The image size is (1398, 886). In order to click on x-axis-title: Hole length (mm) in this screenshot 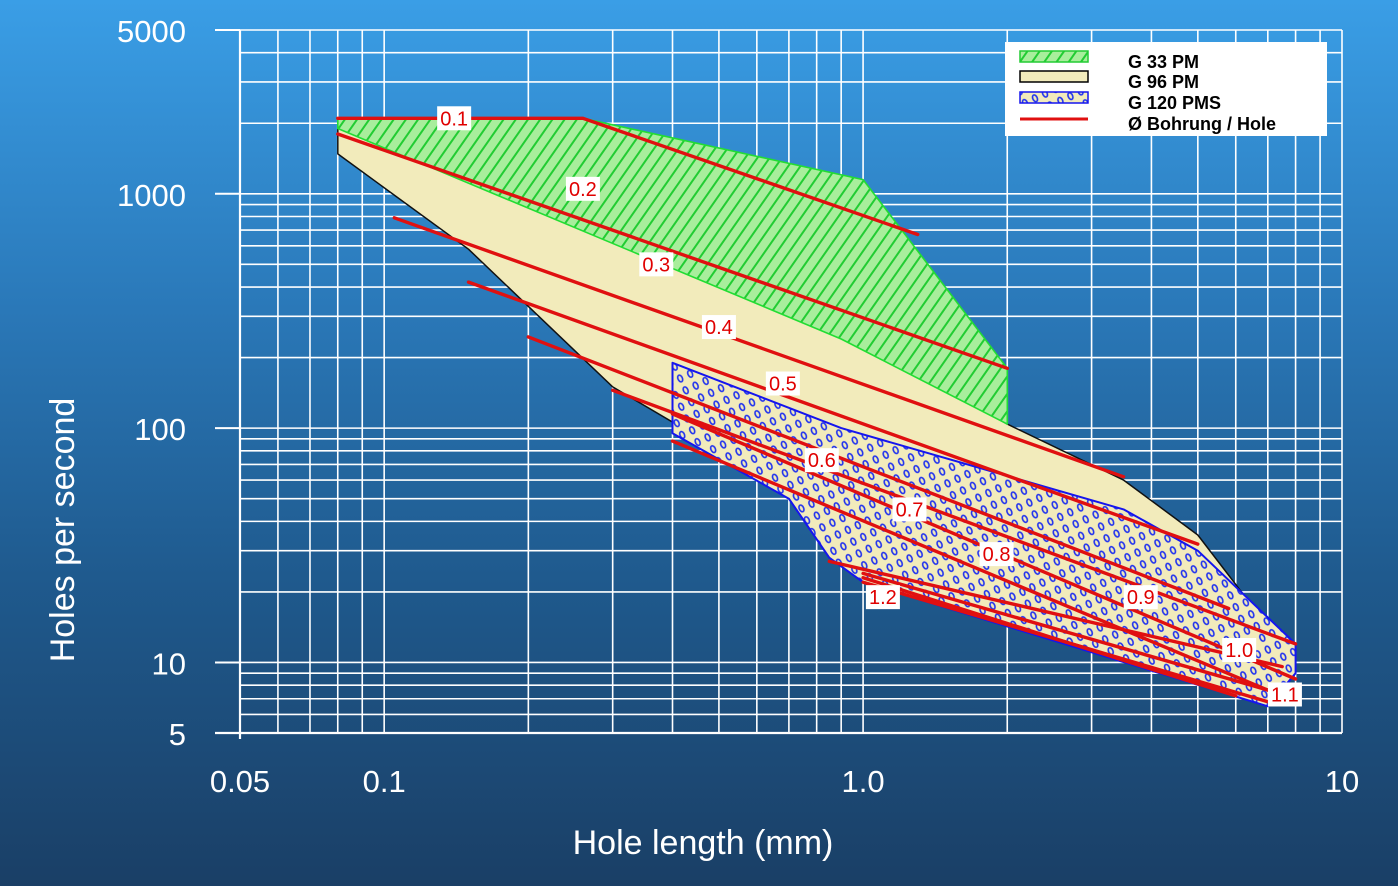, I will do `click(703, 843)`.